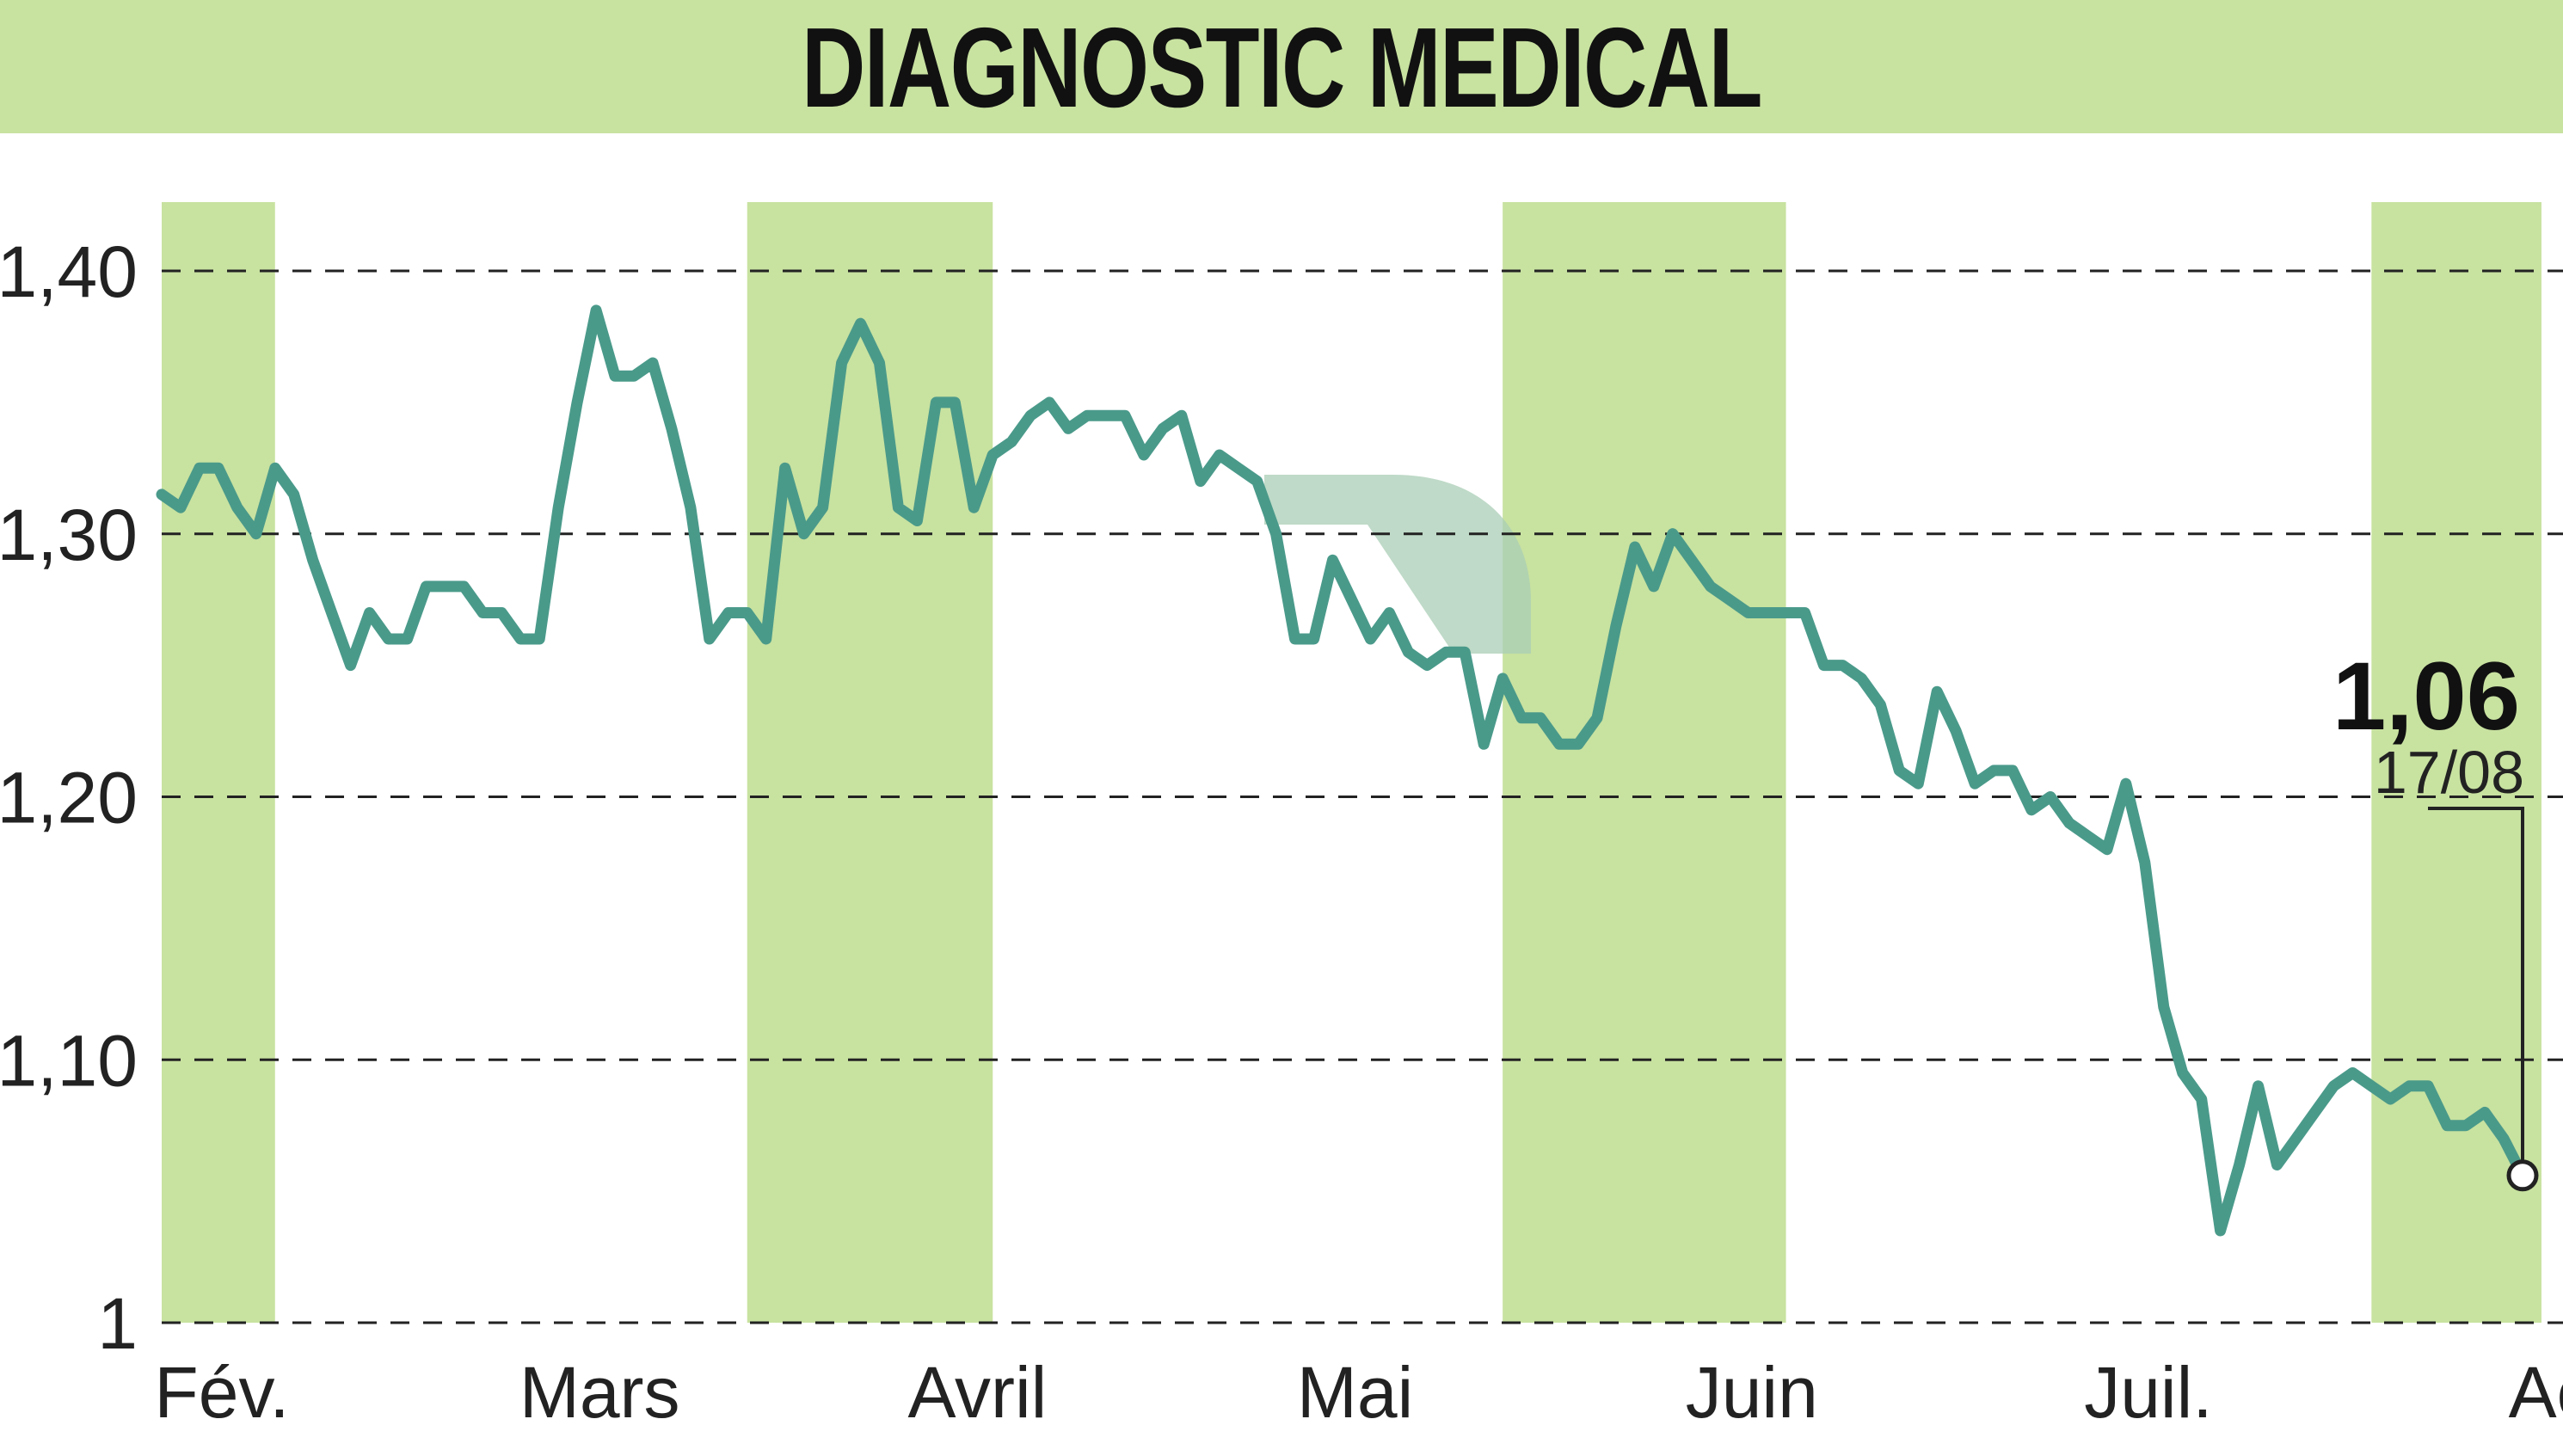 The image size is (2563, 1456). What do you see at coordinates (1752, 1393) in the screenshot?
I see `x-tick-label: Juin` at bounding box center [1752, 1393].